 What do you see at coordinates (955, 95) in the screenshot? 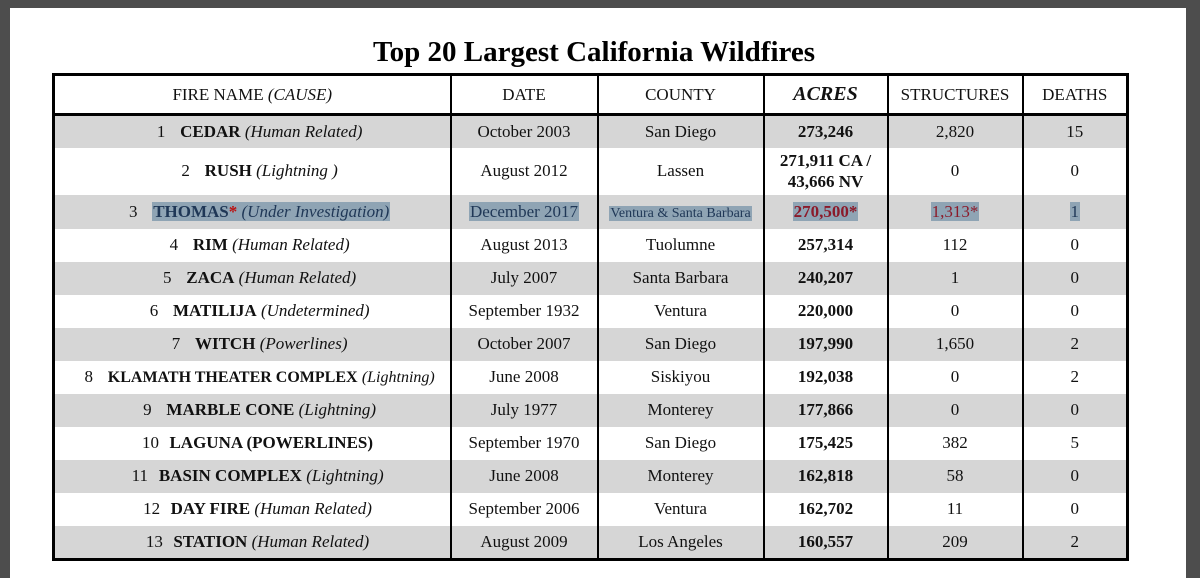
I see `header-structures: STRUCTURES` at bounding box center [955, 95].